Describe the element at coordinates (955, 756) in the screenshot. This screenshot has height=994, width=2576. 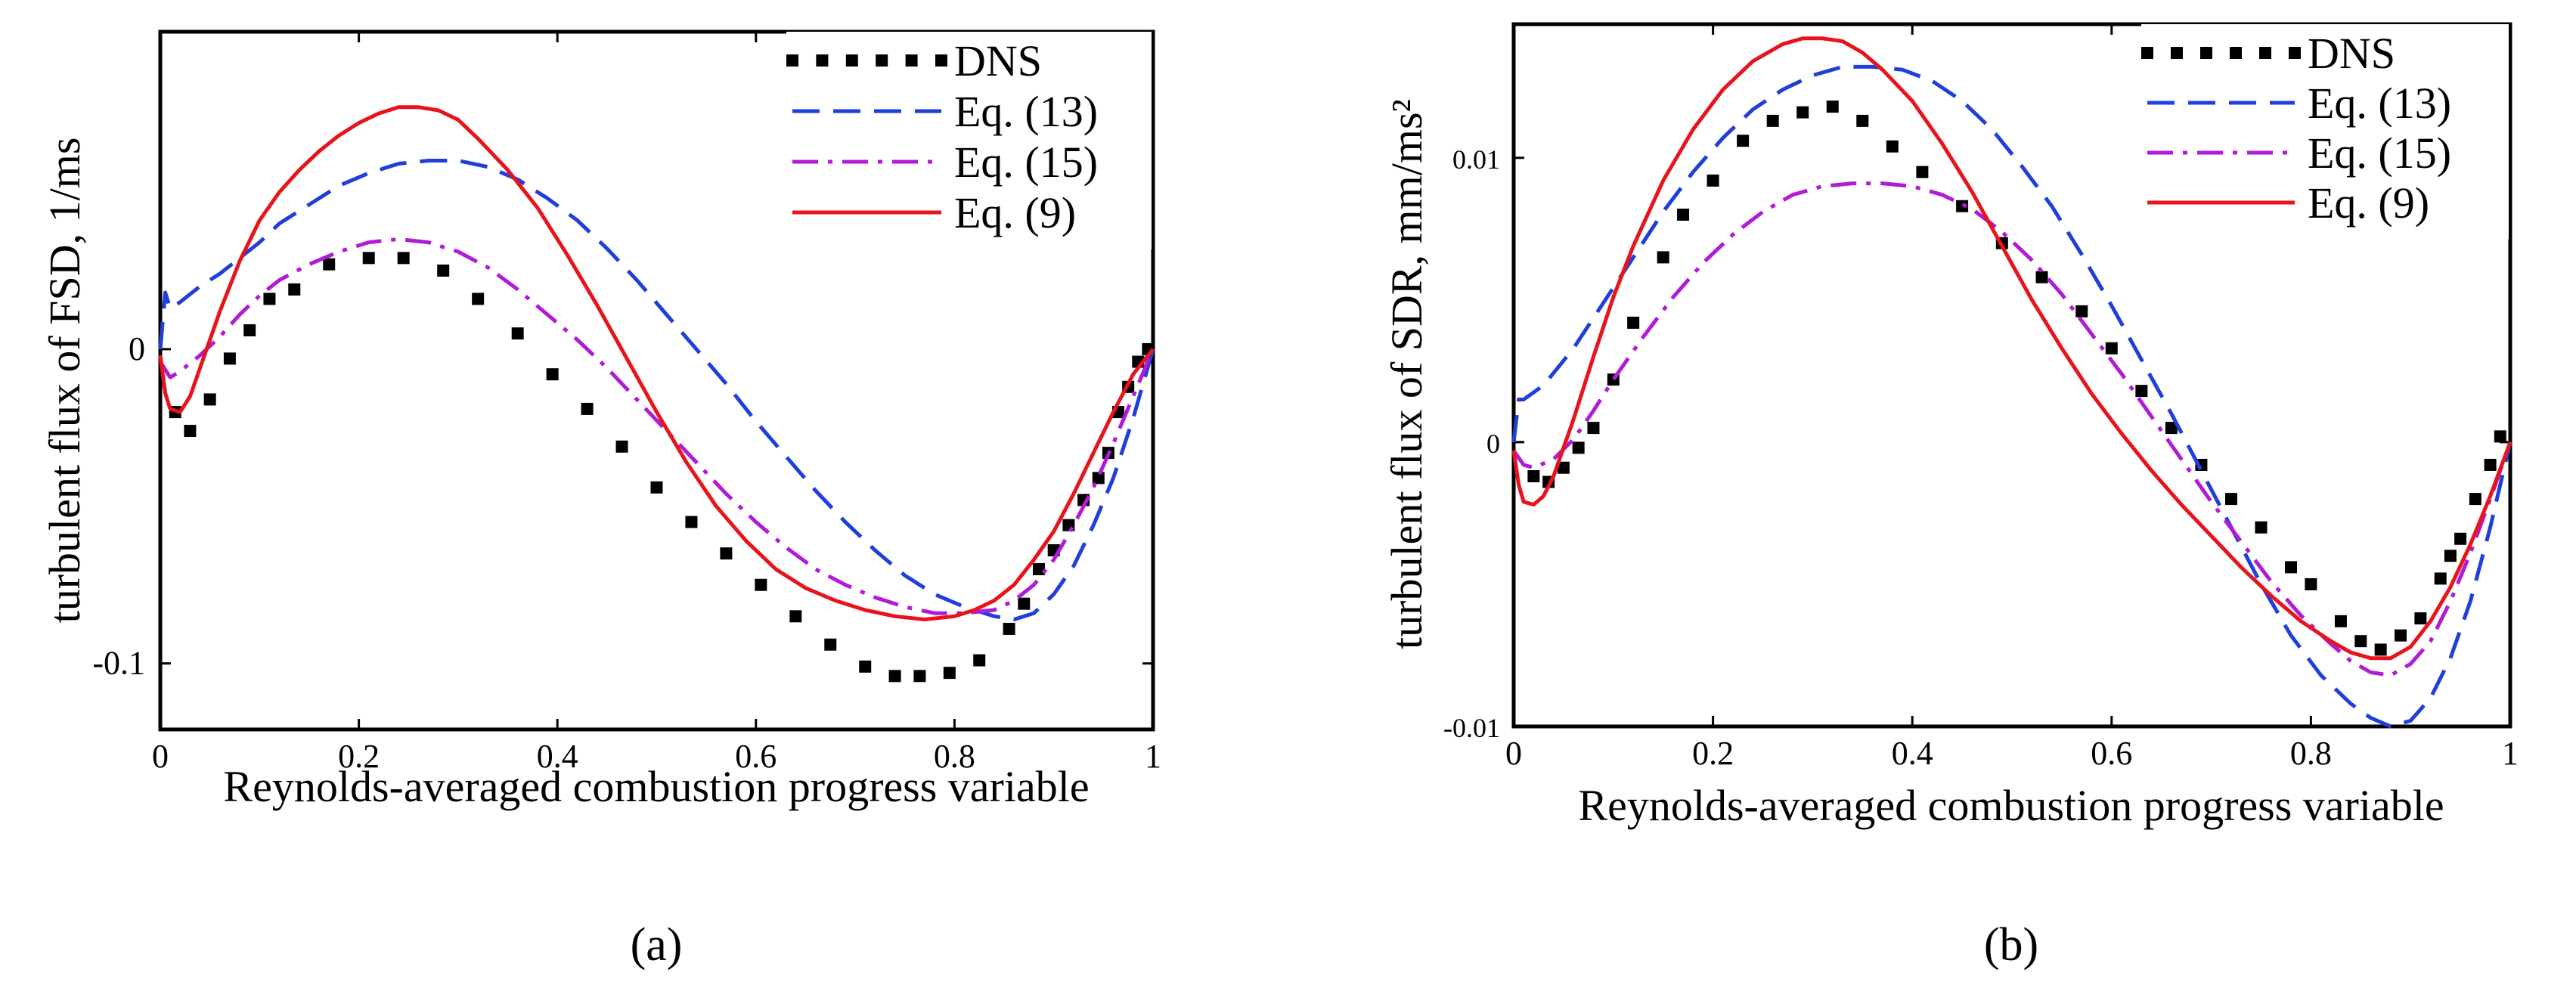
I see `x-tick-label-a: 0.8` at that location.